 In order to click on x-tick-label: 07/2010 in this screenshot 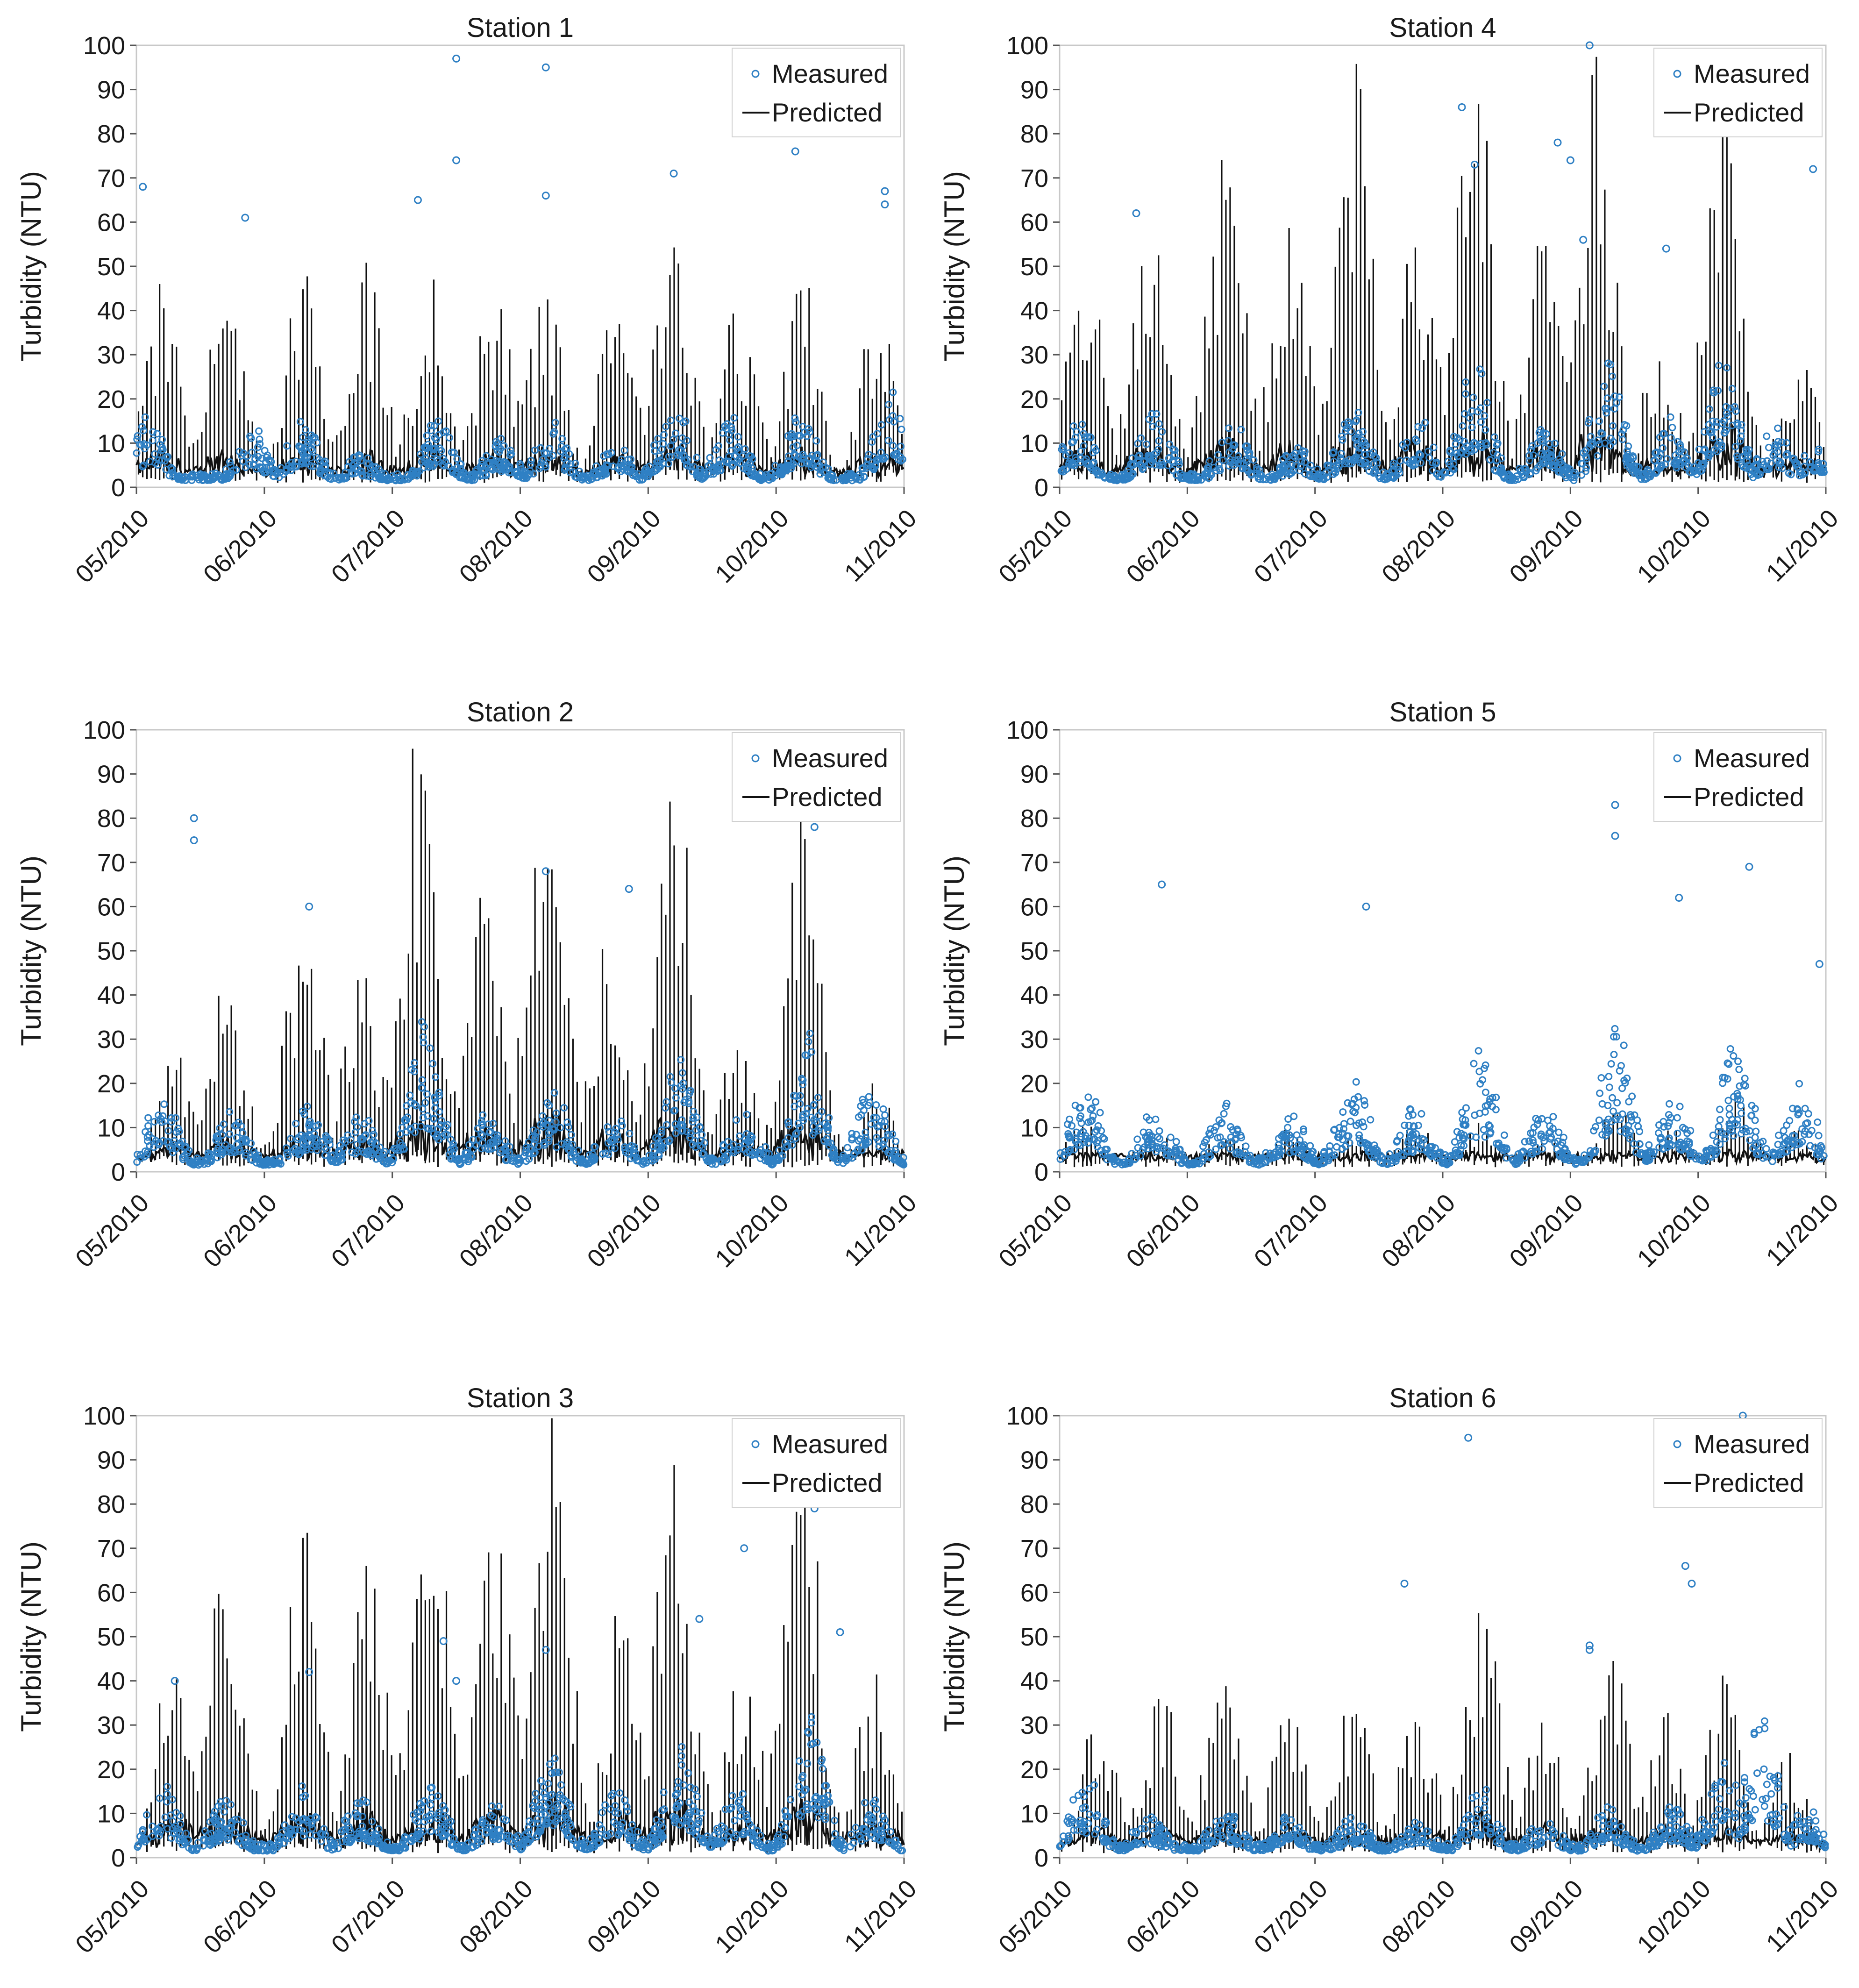, I will do `click(368, 1231)`.